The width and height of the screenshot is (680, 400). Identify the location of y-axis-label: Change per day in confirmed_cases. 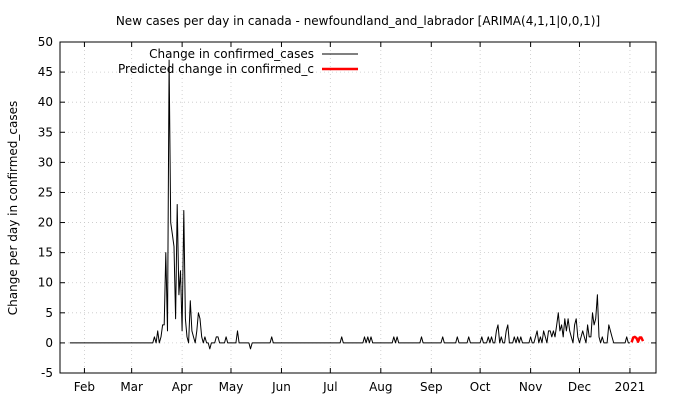
(13, 208).